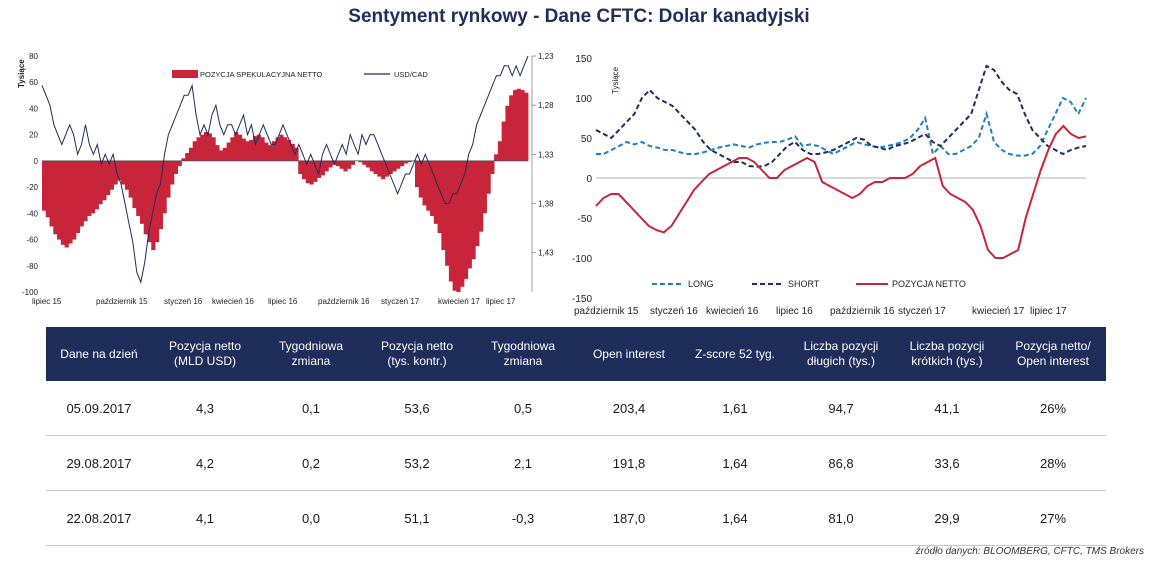  I want to click on header-cell: Pozycja netto (MLD USD), so click(205, 353).